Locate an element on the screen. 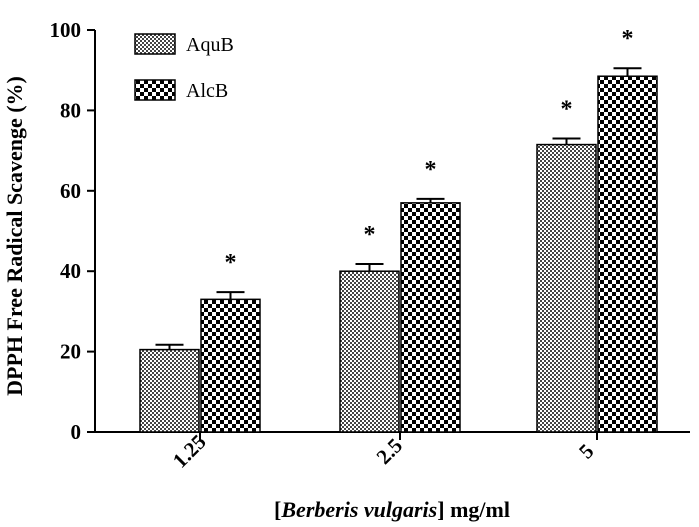  legend-swatch-alcb is located at coordinates (155, 90).